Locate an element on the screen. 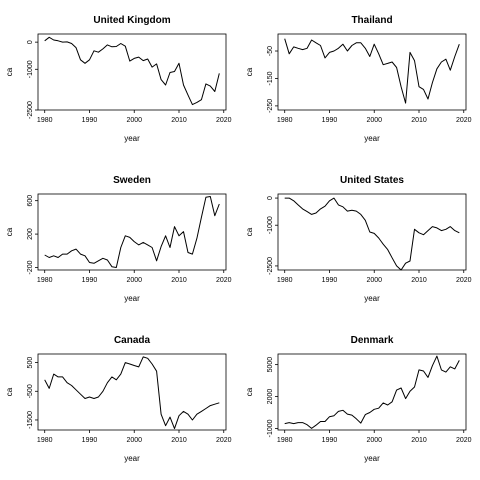  y-tick-label: -1500 is located at coordinates (30, 420).